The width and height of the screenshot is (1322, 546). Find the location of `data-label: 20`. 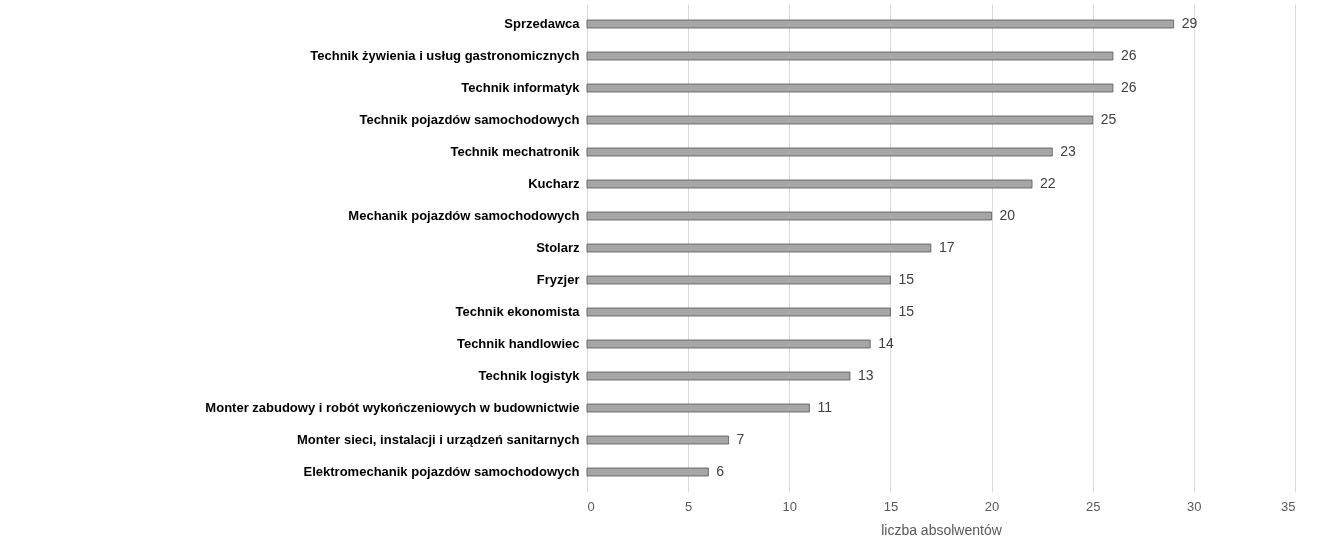

data-label: 20 is located at coordinates (1007, 215).